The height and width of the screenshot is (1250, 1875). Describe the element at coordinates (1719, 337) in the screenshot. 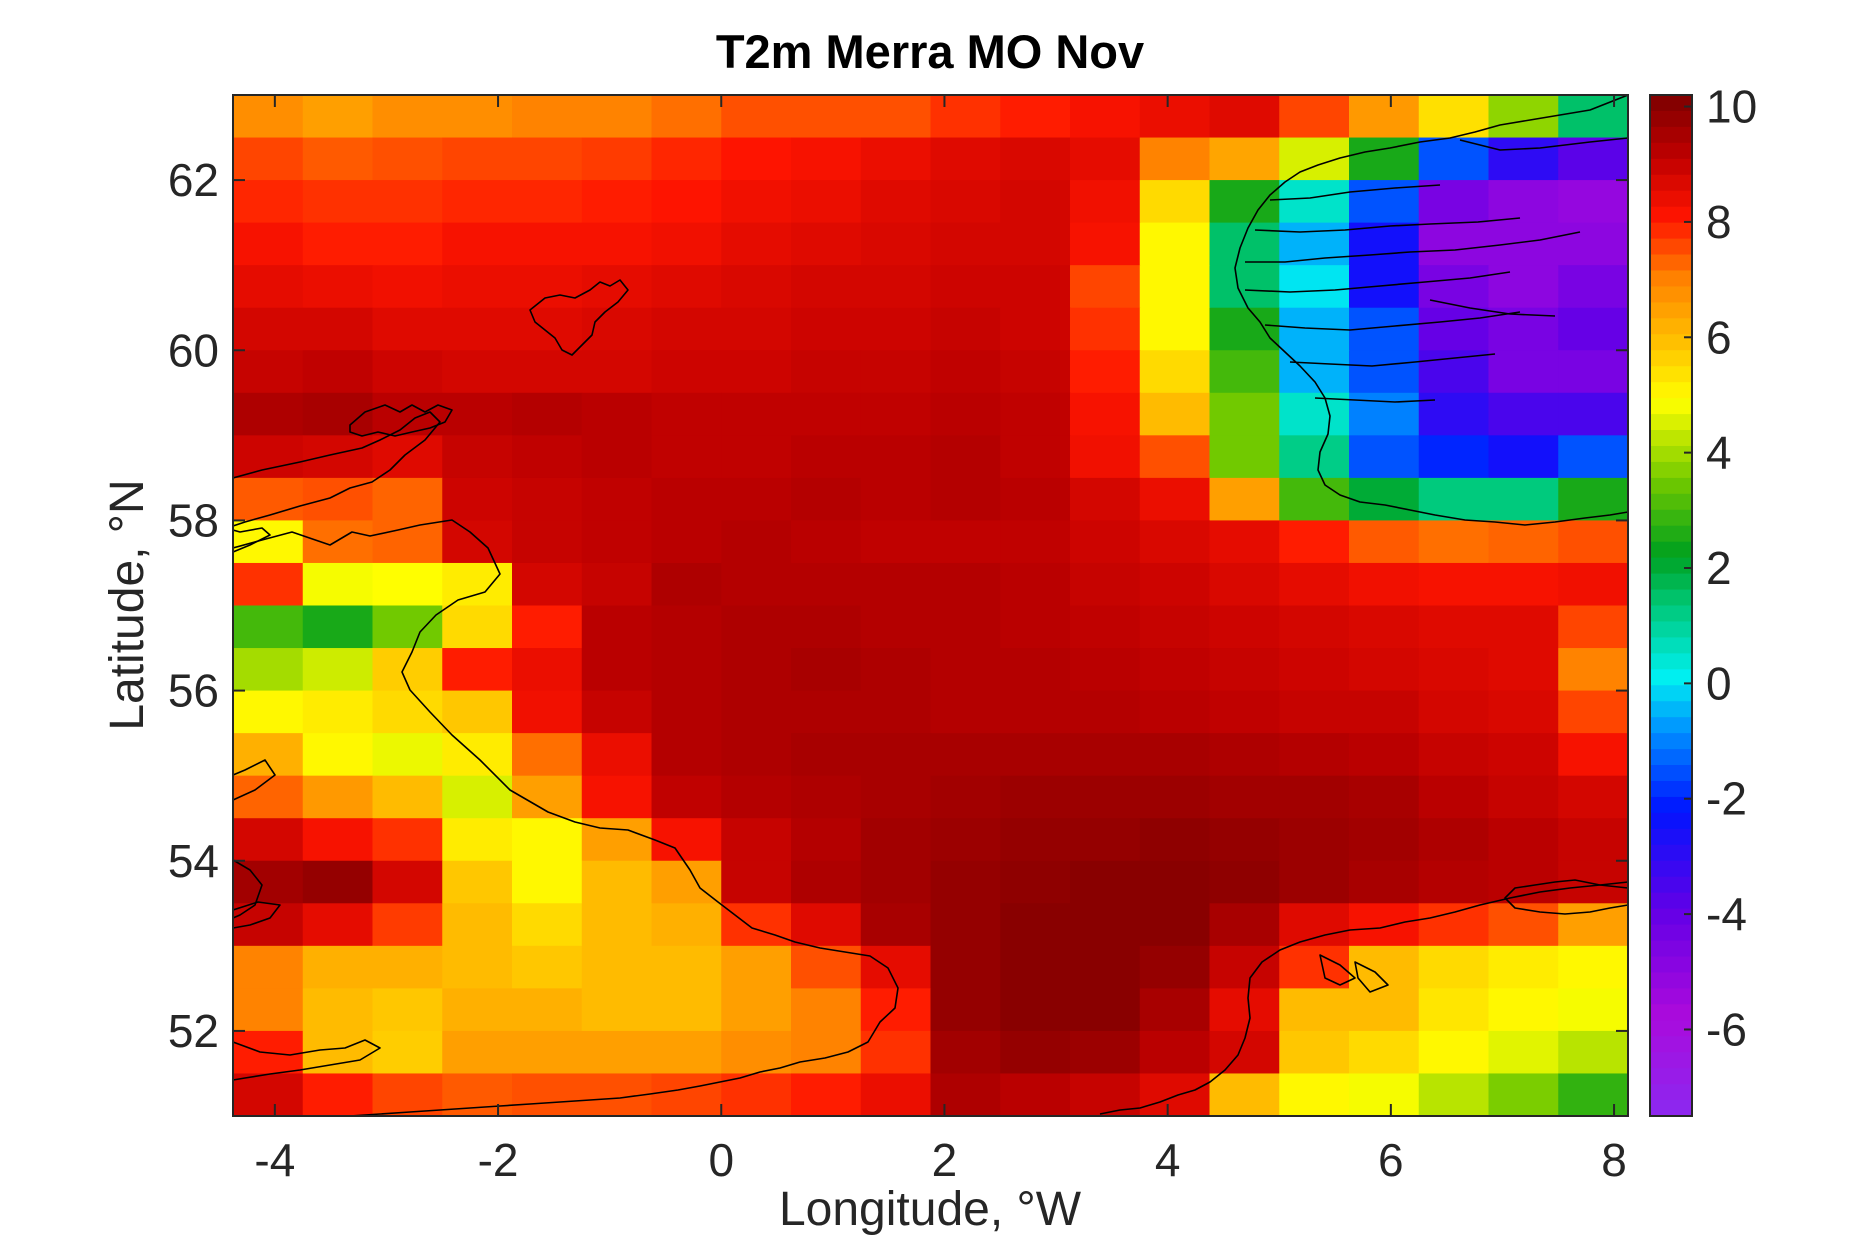

I see `colorbar-tick-label: 6` at that location.